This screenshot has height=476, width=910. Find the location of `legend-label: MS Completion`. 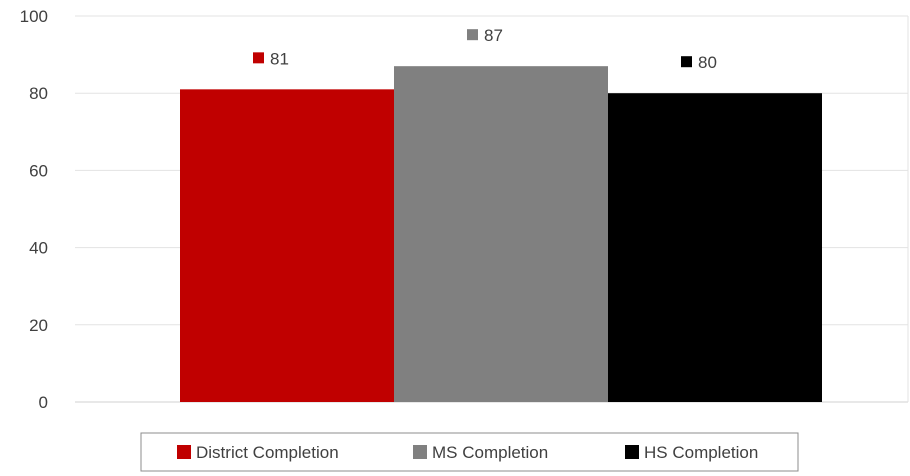

legend-label: MS Completion is located at coordinates (490, 452).